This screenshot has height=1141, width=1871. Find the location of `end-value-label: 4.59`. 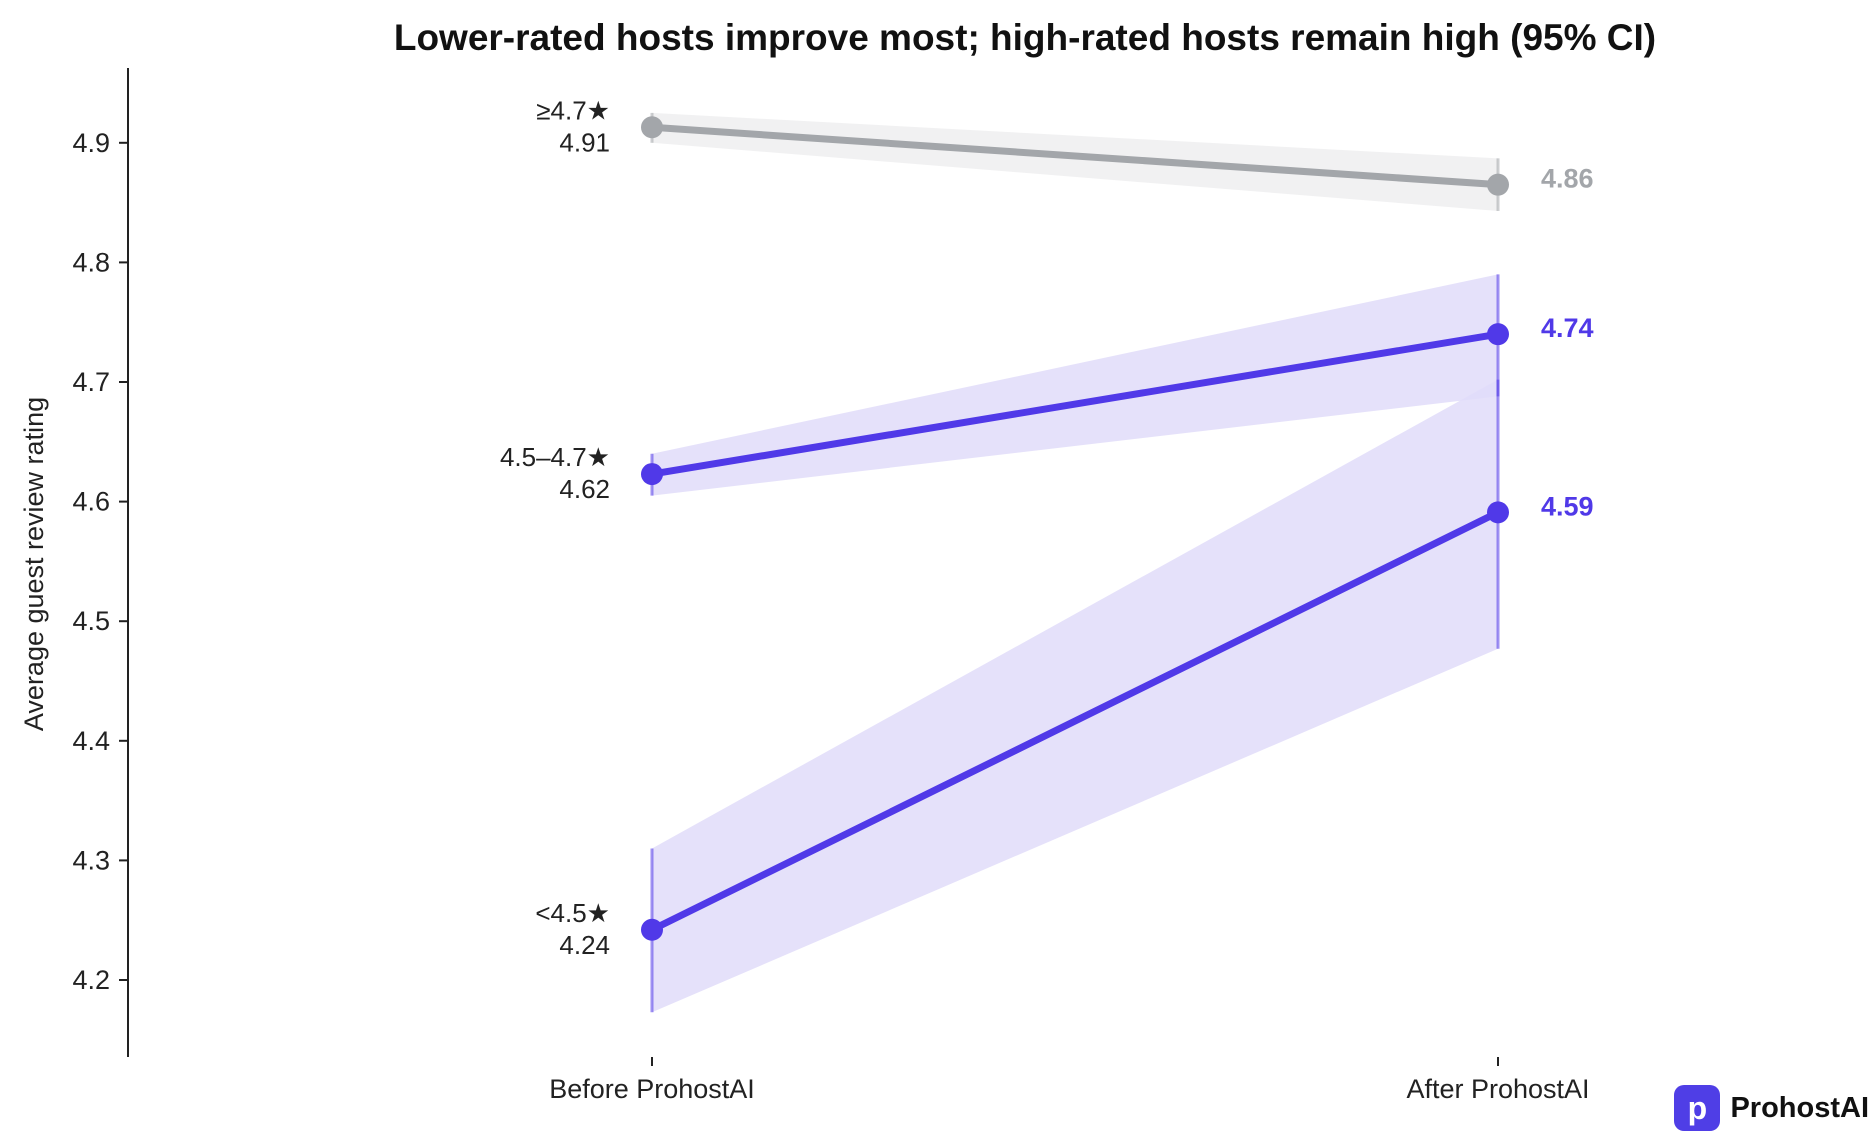

end-value-label: 4.59 is located at coordinates (1567, 506).